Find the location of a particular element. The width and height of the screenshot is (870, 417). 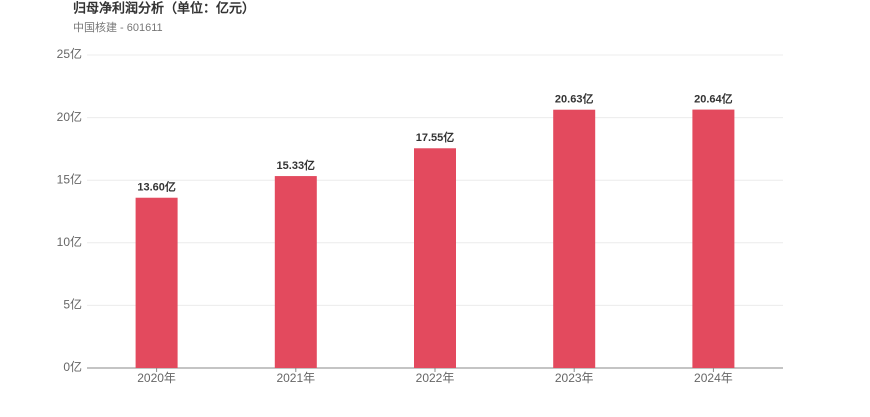

y-tick-label: 25亿 is located at coordinates (69, 53).